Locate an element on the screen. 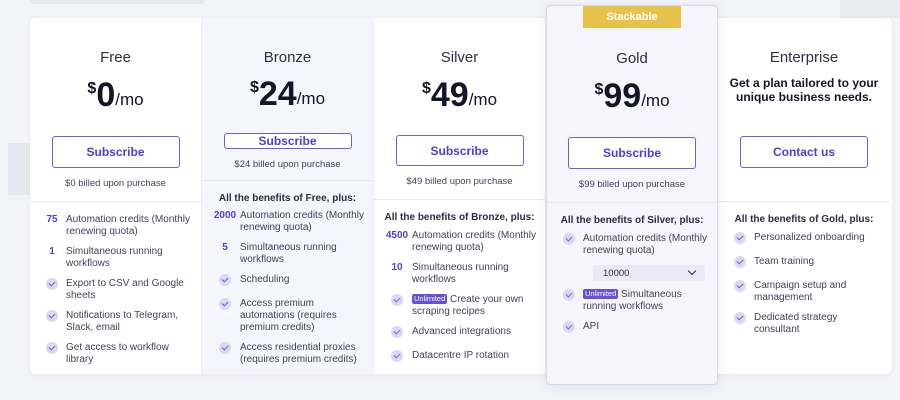 This screenshot has height=400, width=900. plan-name: Bronze is located at coordinates (287, 57).